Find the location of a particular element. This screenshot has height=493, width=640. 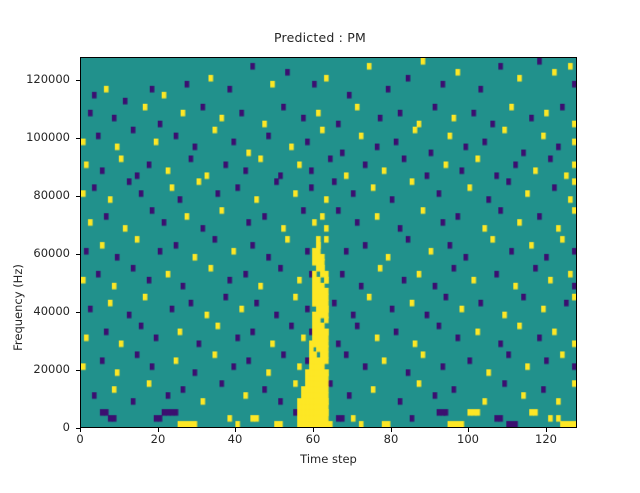

y-tick-label: 60000 is located at coordinates (51, 253).